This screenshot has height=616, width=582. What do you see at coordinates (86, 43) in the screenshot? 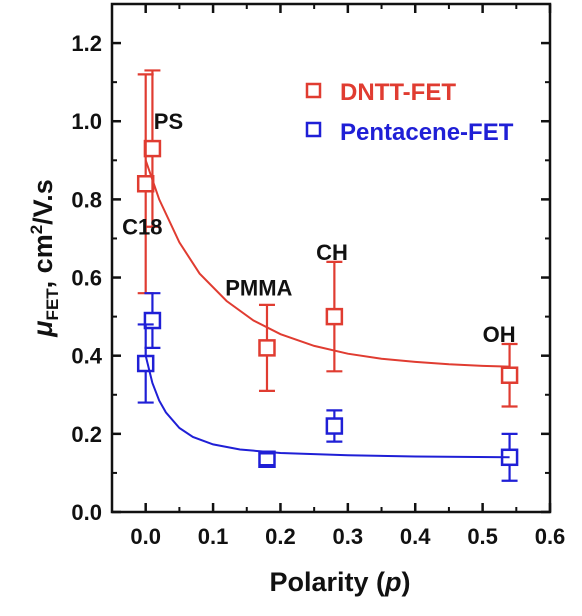
I see `y-tick-label: 1.2` at bounding box center [86, 43].